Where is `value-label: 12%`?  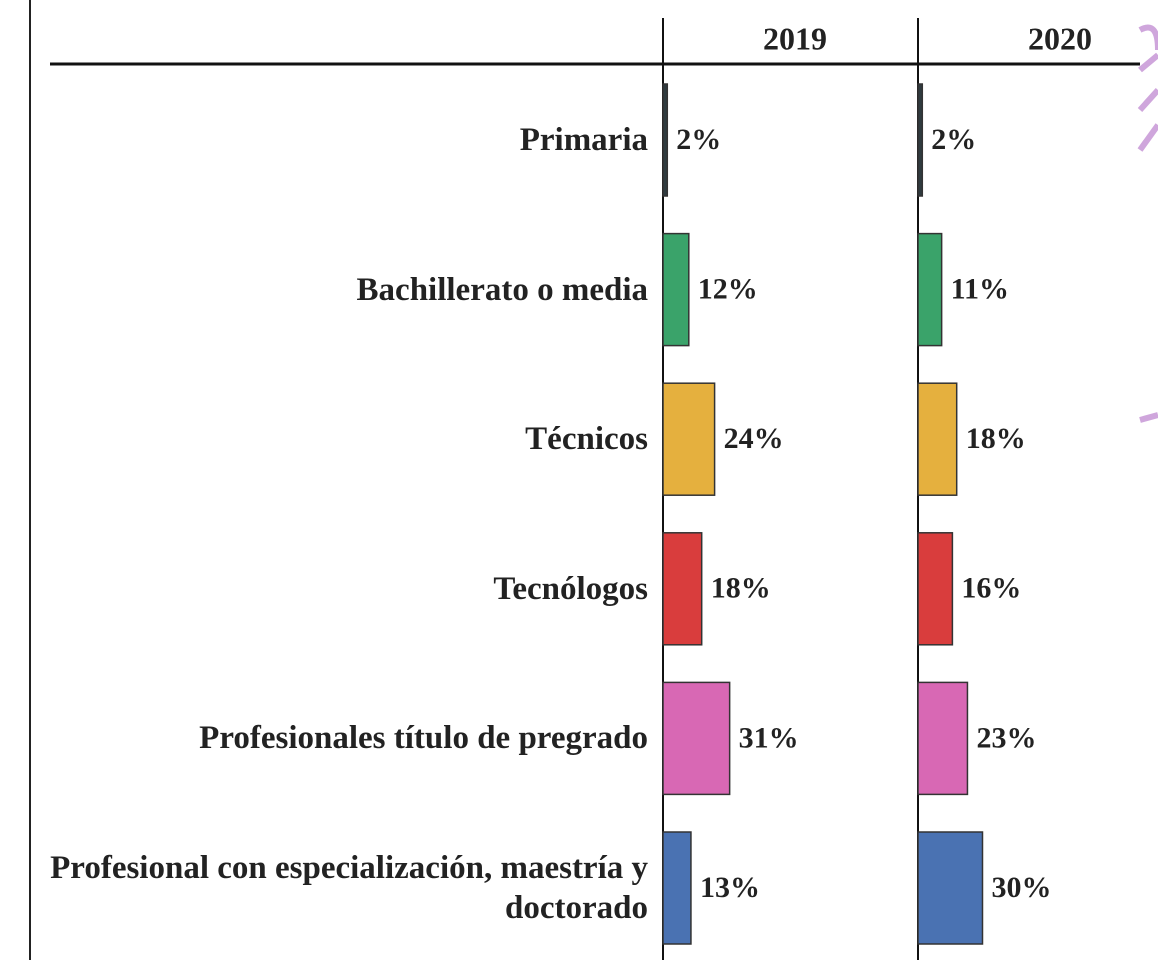
value-label: 12% is located at coordinates (728, 288).